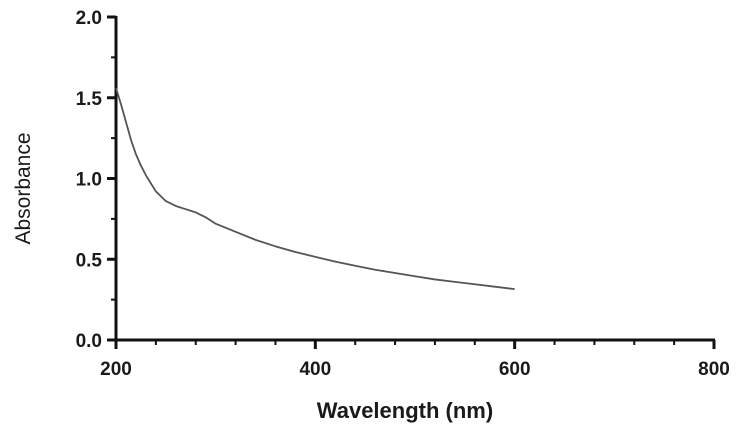 The height and width of the screenshot is (435, 744). I want to click on x-tick-label: 200, so click(116, 369).